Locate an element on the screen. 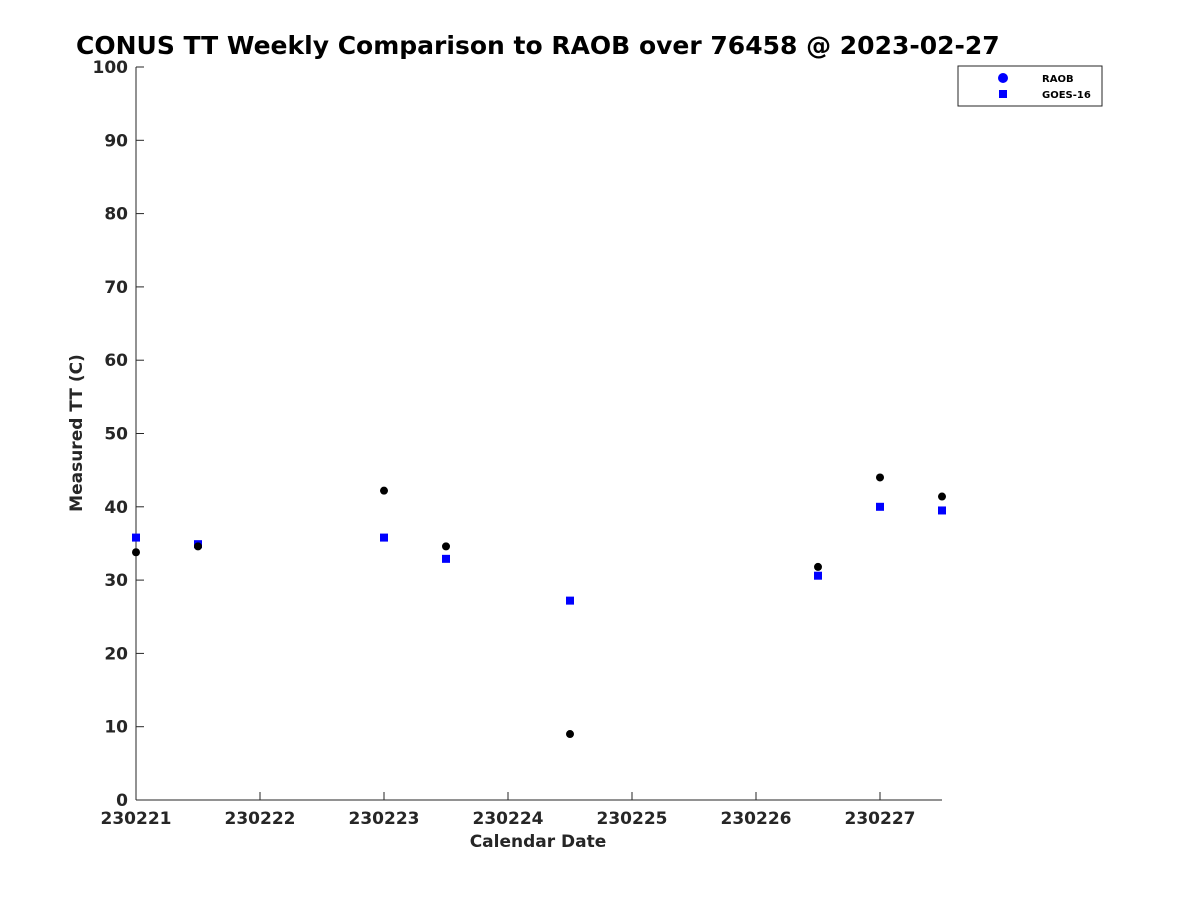  x-tick-label: 230224 is located at coordinates (508, 819).